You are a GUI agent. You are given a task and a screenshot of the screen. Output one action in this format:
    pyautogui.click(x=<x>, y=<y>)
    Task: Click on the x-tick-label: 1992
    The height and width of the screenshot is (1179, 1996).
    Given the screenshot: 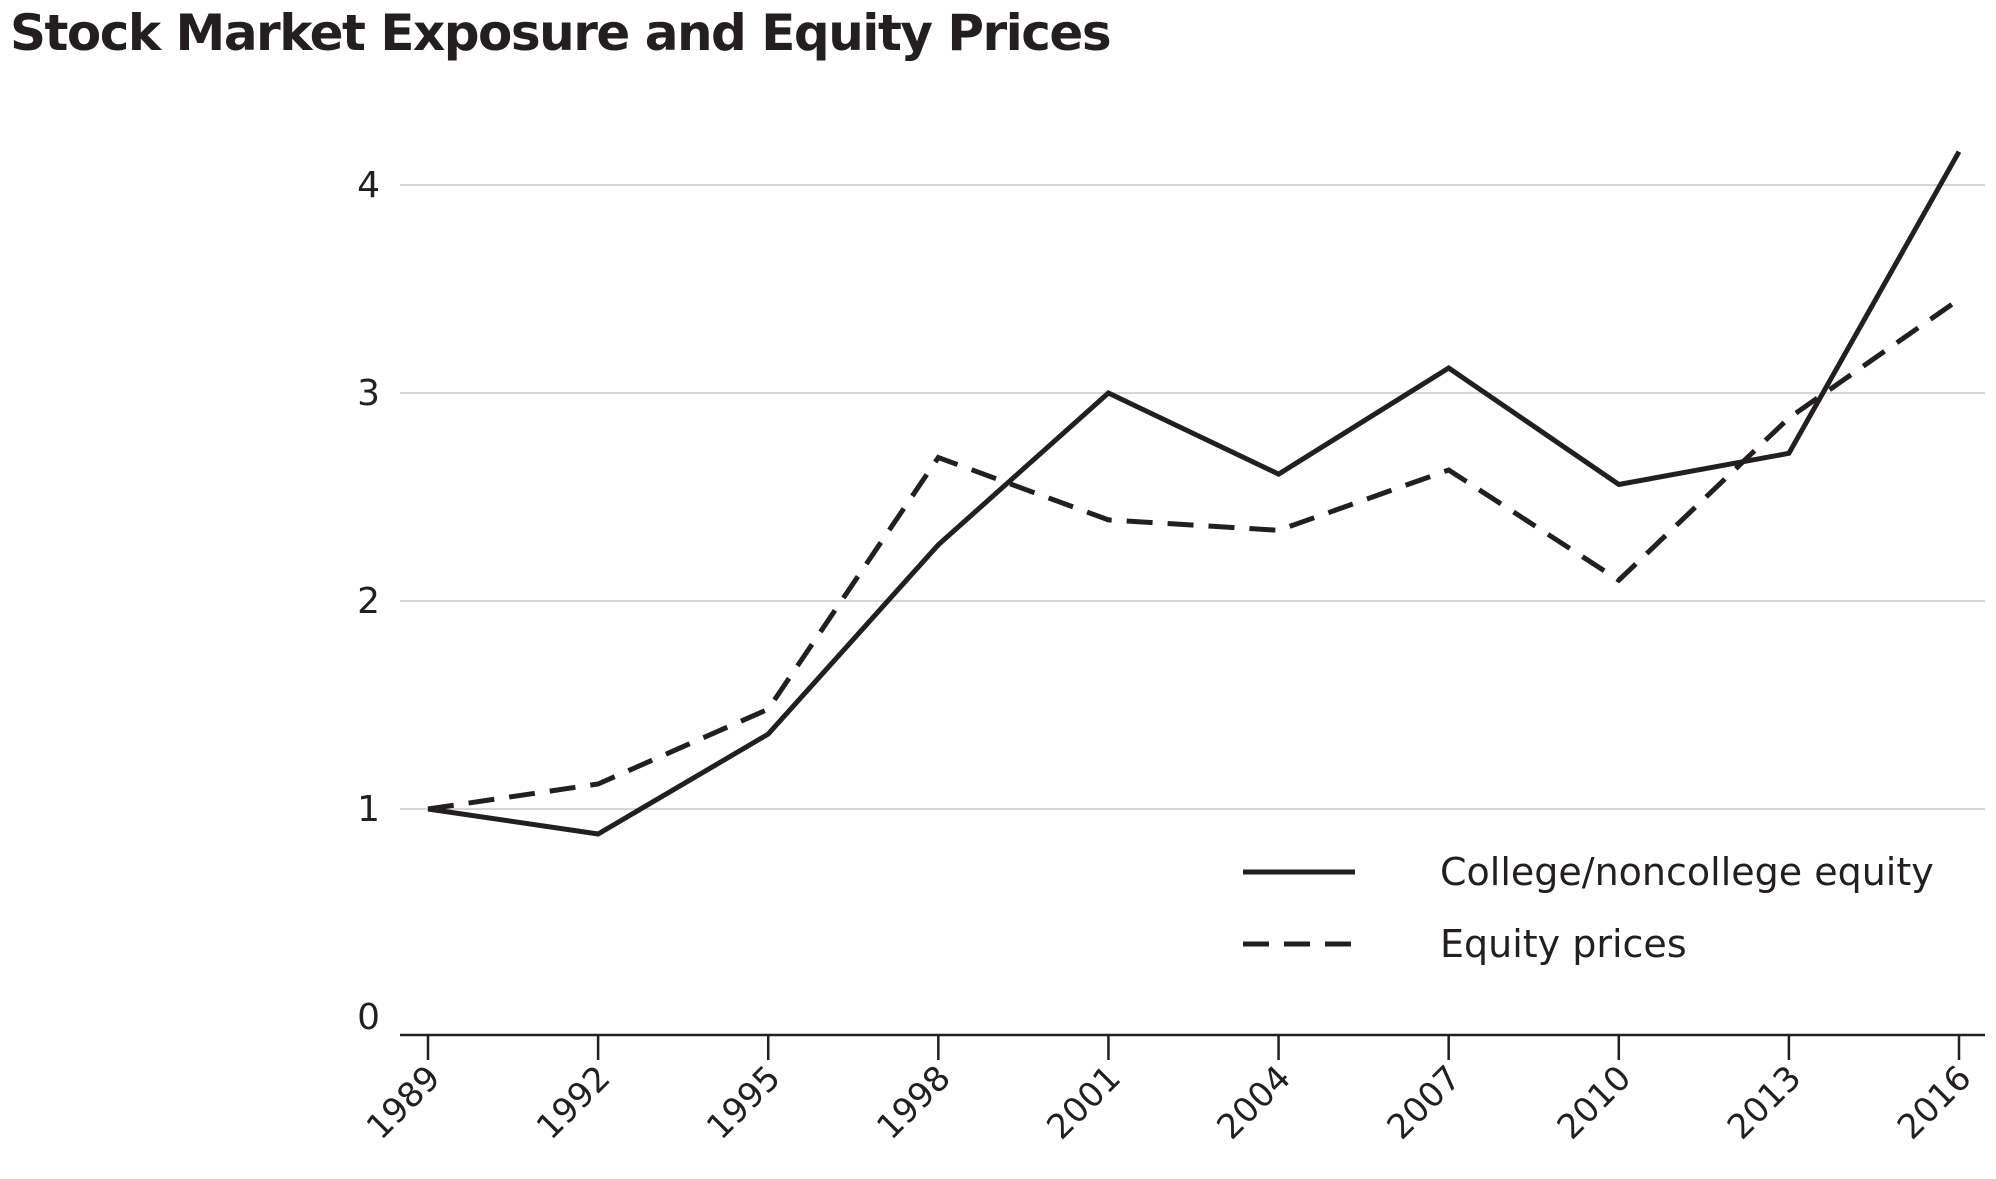 What is the action you would take?
    pyautogui.click(x=573, y=1102)
    